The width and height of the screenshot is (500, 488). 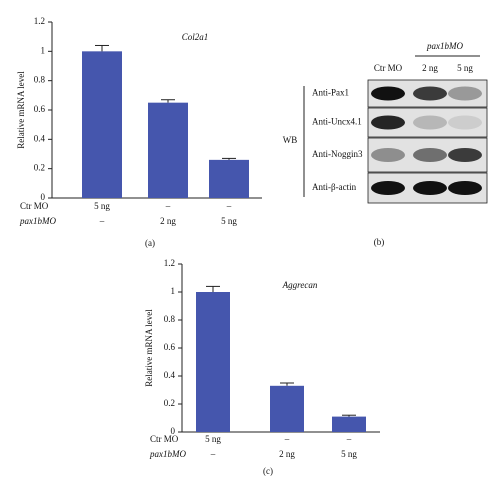 What do you see at coordinates (150, 243) in the screenshot?
I see `panel-label: (a)` at bounding box center [150, 243].